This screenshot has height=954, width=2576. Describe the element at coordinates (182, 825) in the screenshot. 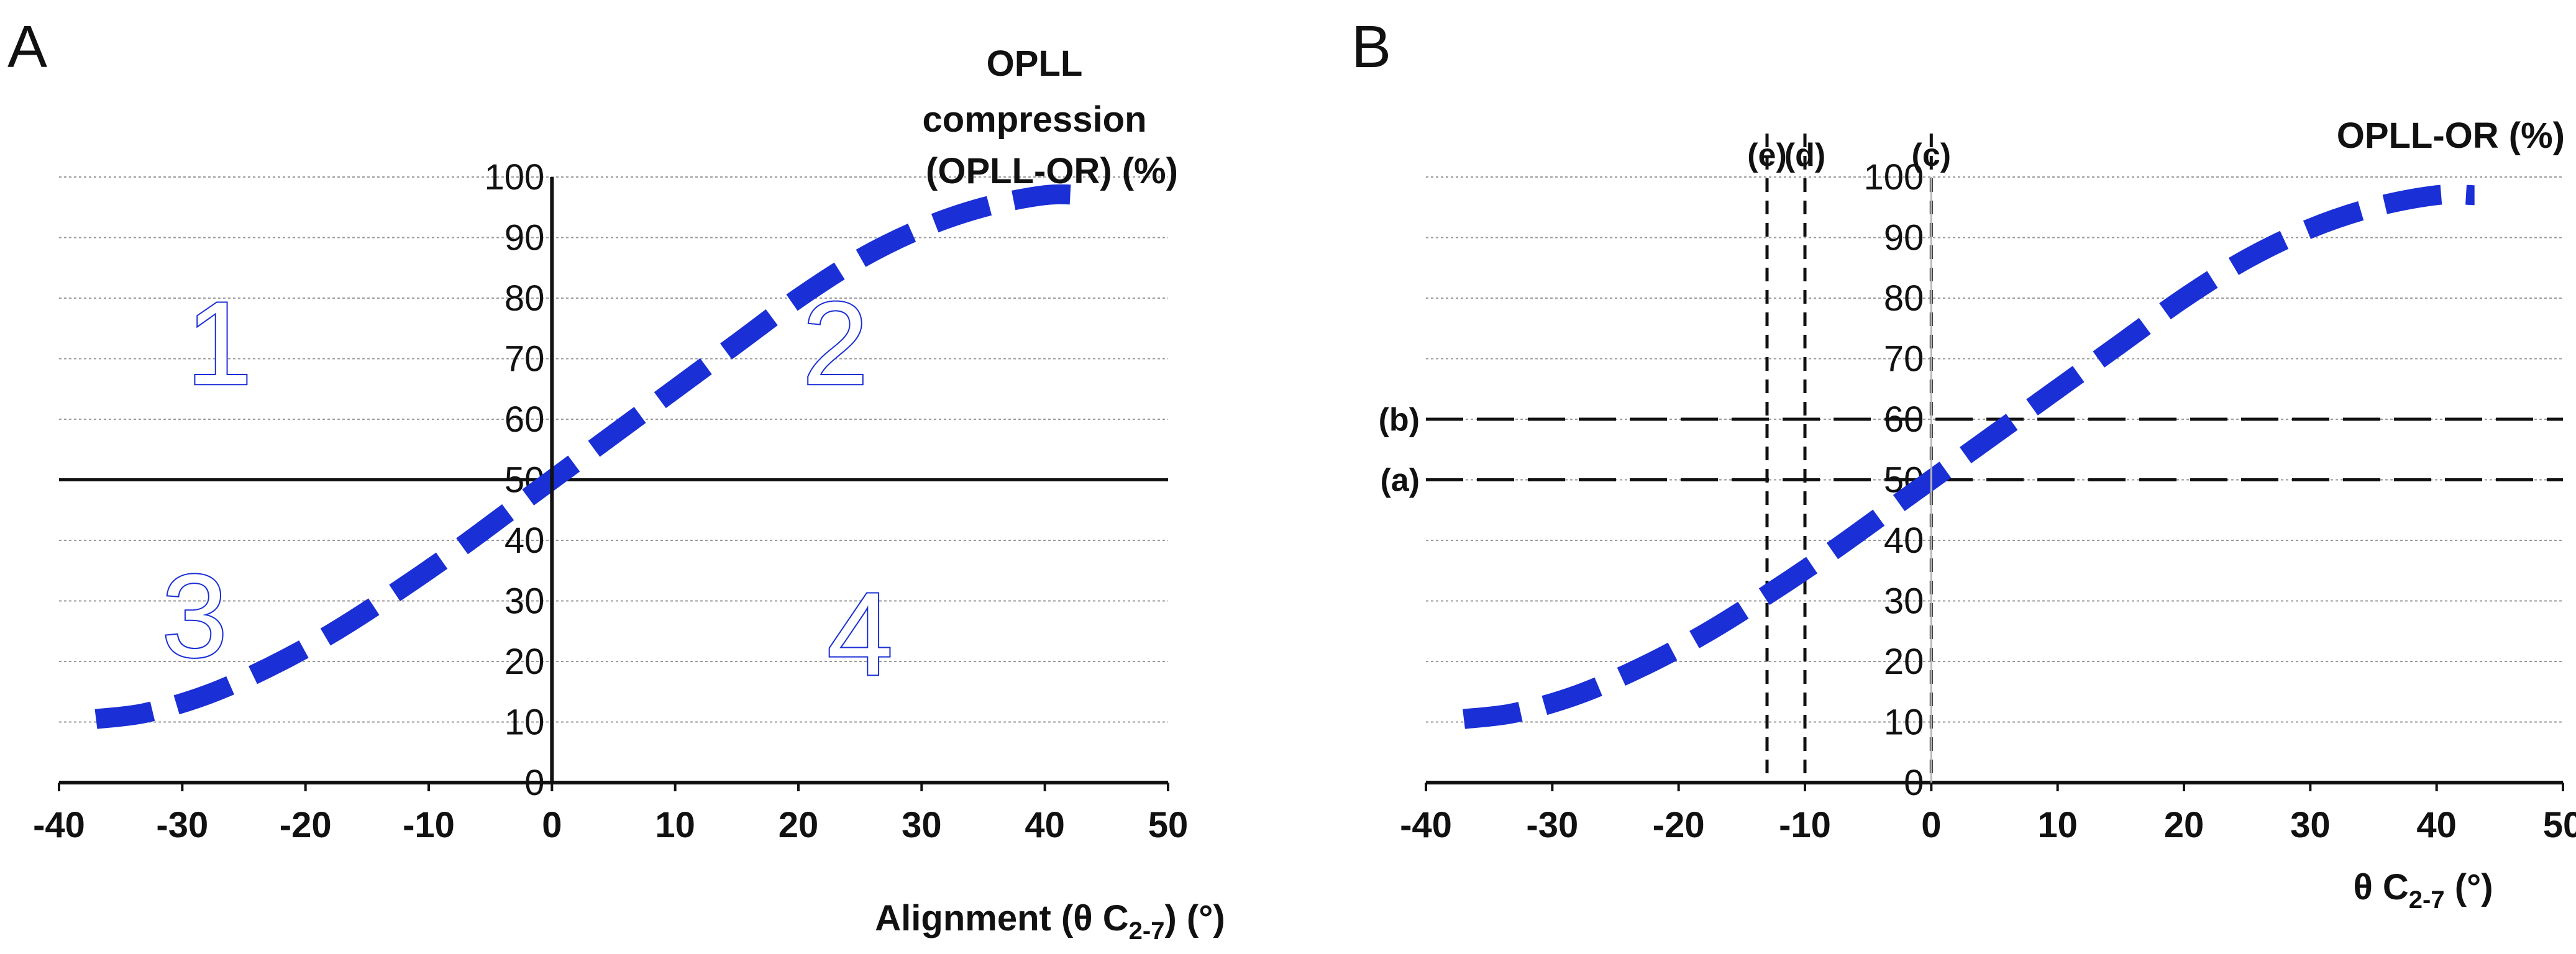

I see `panel-a-x-tick--30: -30` at that location.